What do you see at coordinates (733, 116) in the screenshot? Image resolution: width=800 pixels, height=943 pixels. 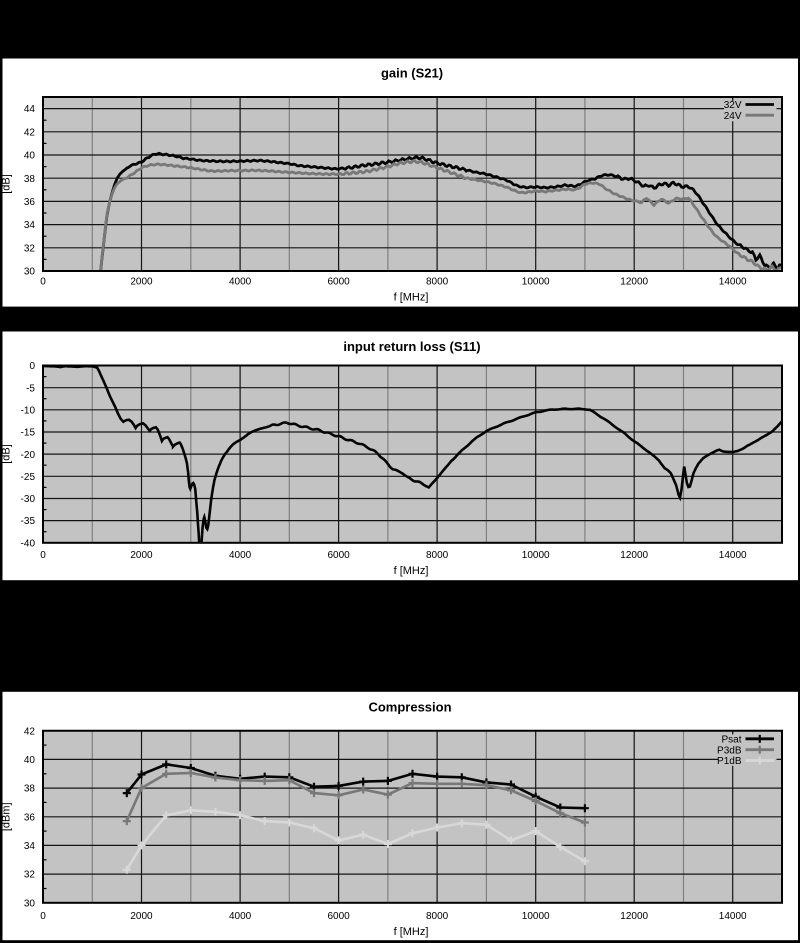 I see `svg-text: 24V` at bounding box center [733, 116].